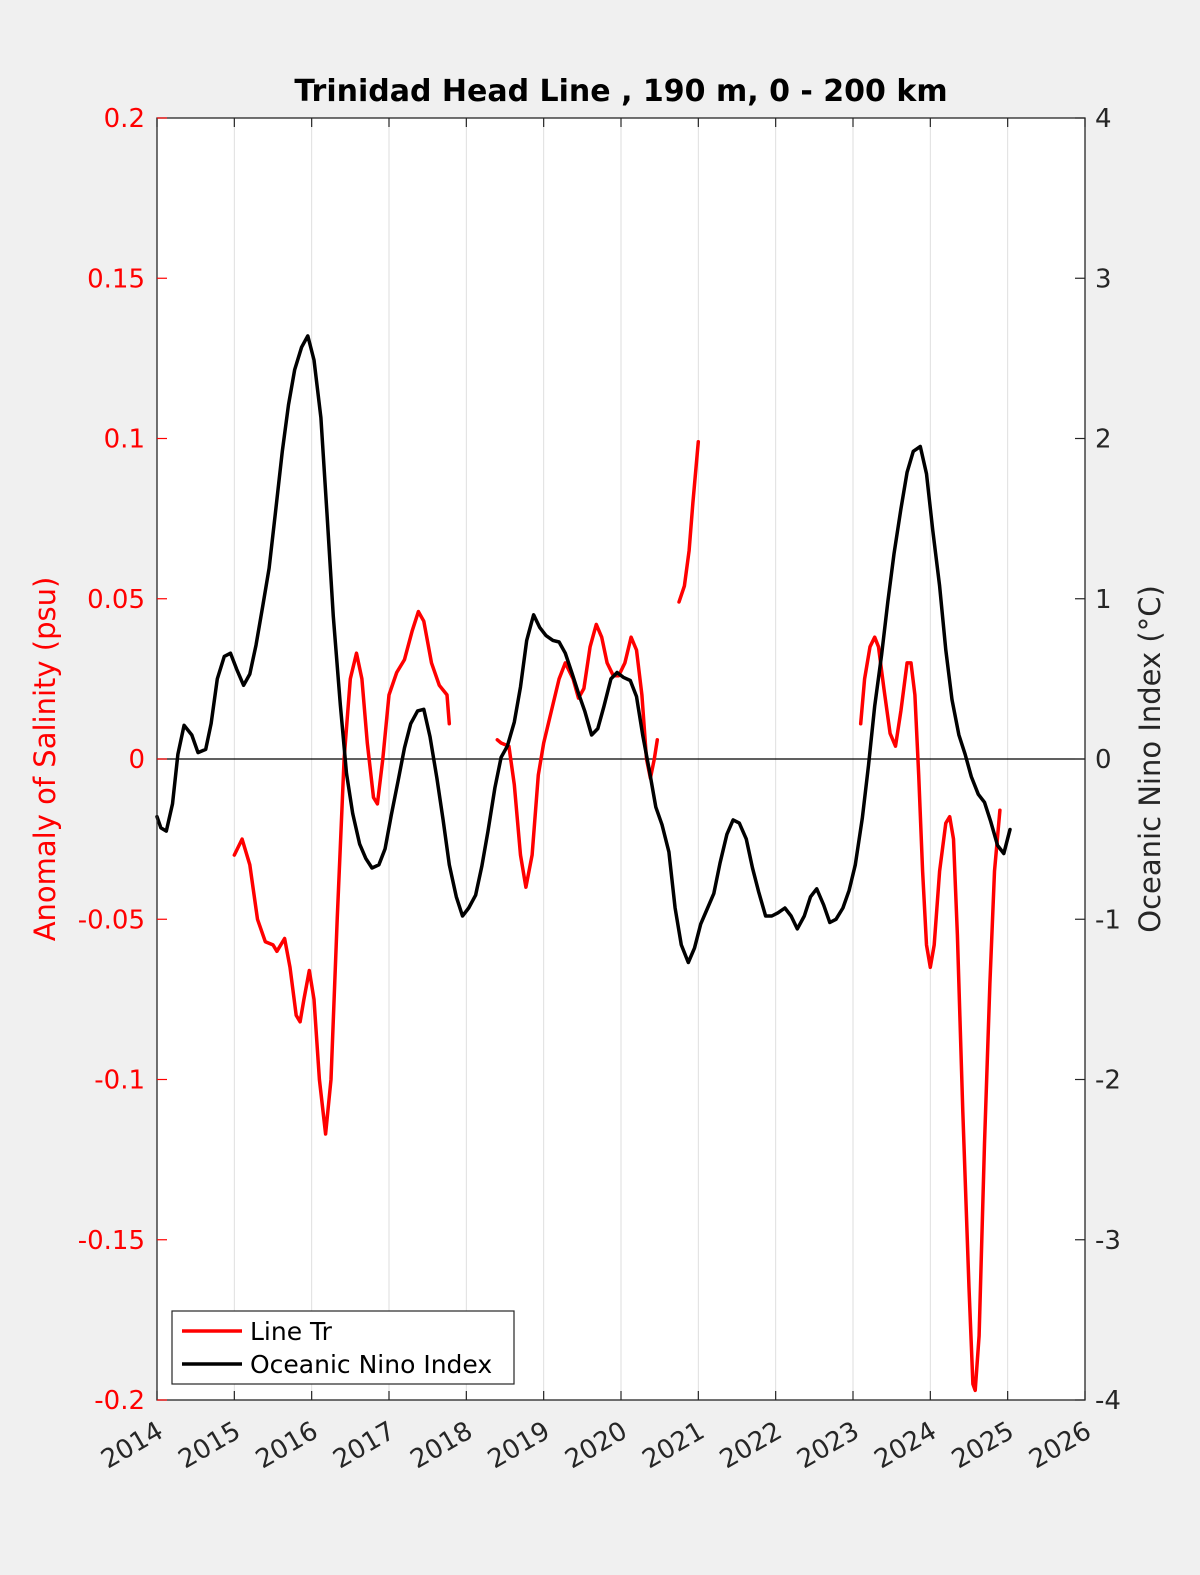  I want to click on y-right-tick-label: 3, so click(1103, 279).